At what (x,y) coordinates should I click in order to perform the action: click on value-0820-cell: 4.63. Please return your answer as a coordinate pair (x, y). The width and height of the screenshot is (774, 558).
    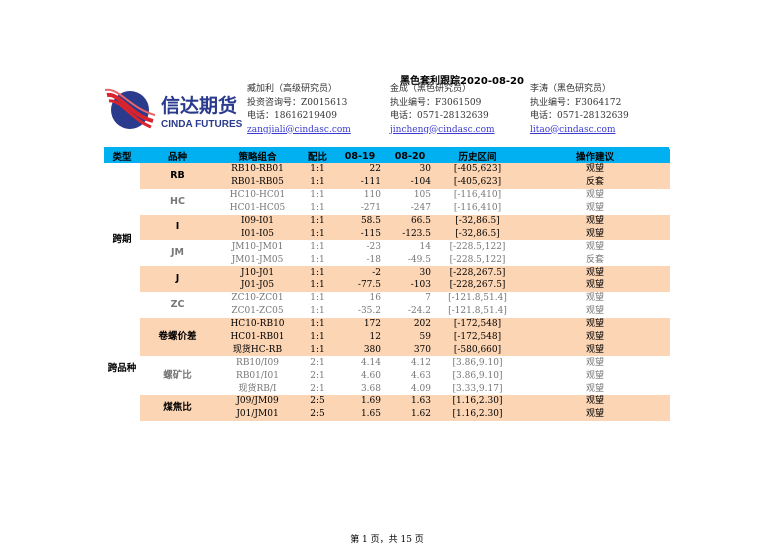
    Looking at the image, I should click on (420, 375).